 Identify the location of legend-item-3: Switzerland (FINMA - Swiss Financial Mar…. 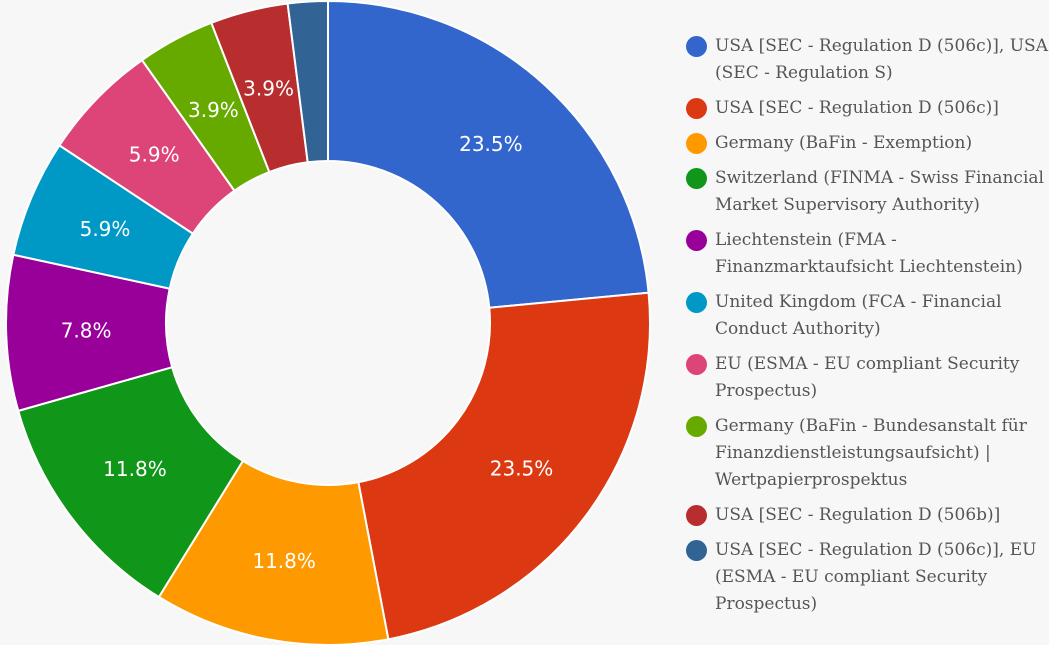
(867, 192).